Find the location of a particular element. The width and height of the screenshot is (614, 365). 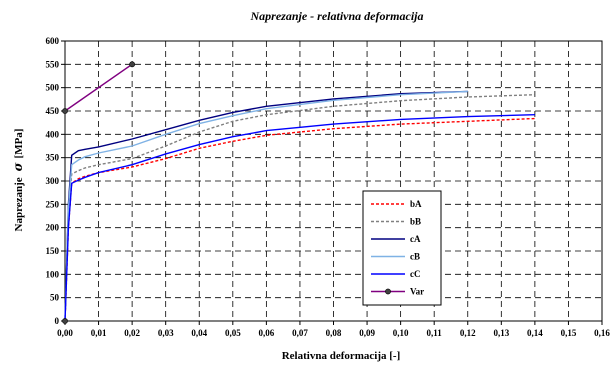

x-tick-label: 0,10 is located at coordinates (401, 333).